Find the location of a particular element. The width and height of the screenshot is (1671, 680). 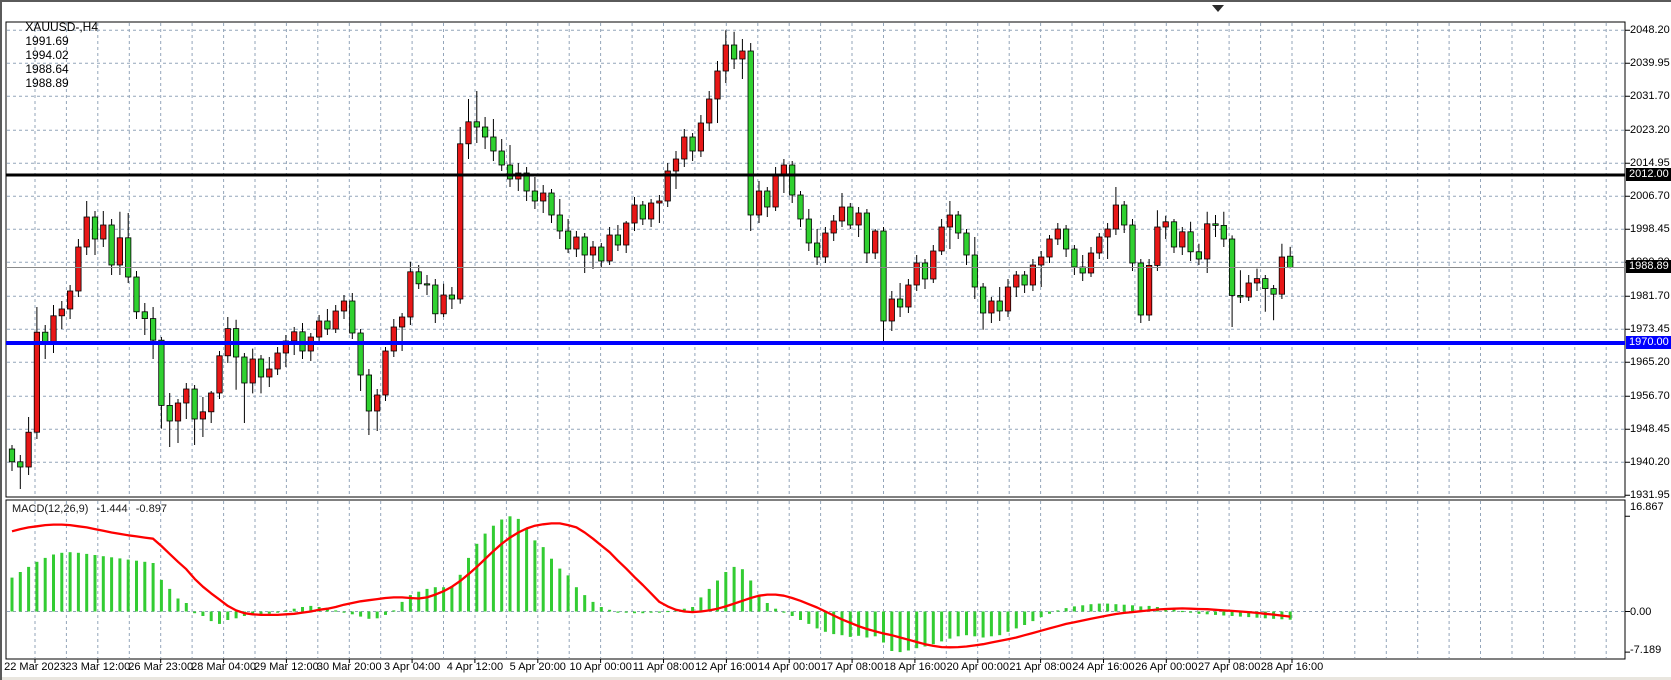

price-axis-label: 1973.45 is located at coordinates (1650, 329).